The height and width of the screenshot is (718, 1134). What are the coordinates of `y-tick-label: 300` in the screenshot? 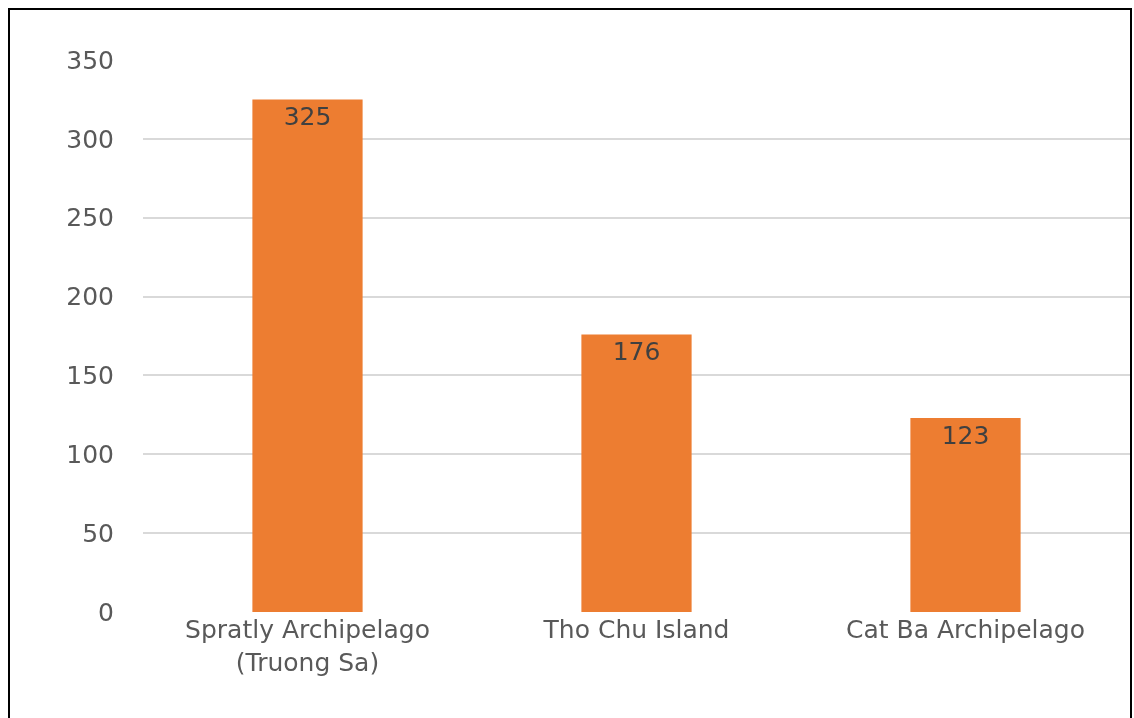 It's located at (90, 139).